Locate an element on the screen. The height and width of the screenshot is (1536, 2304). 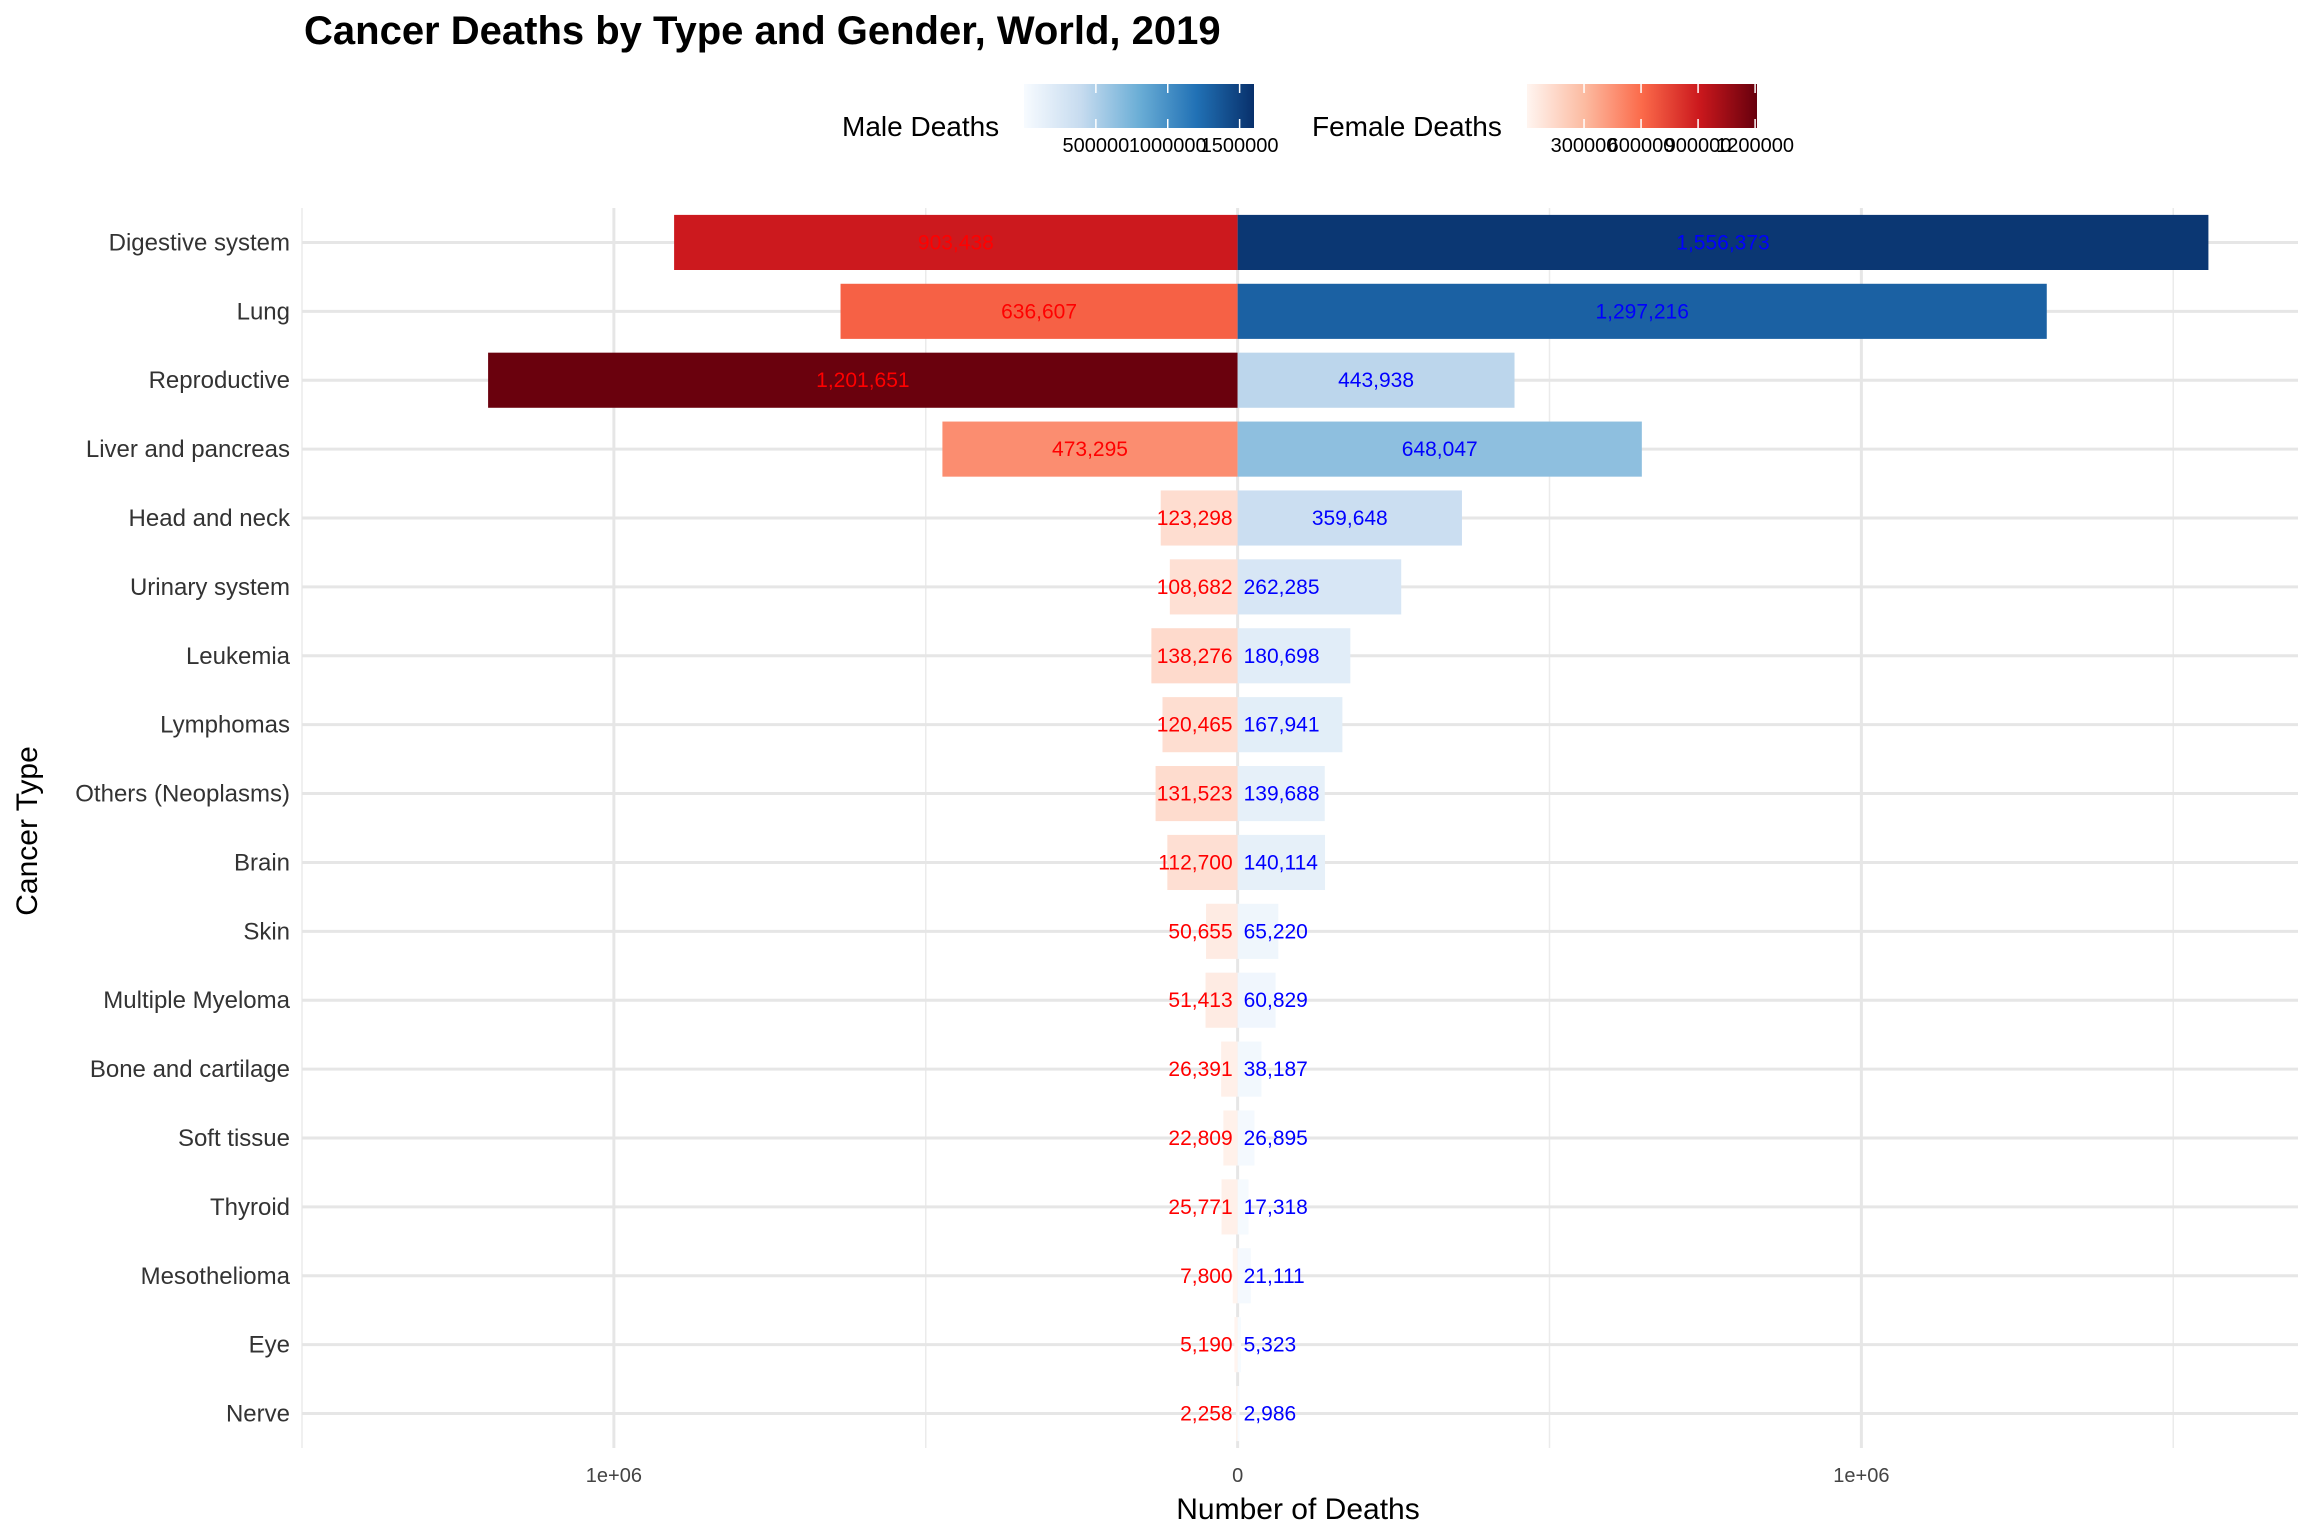
data-label-female: 636,607 is located at coordinates (1039, 311).